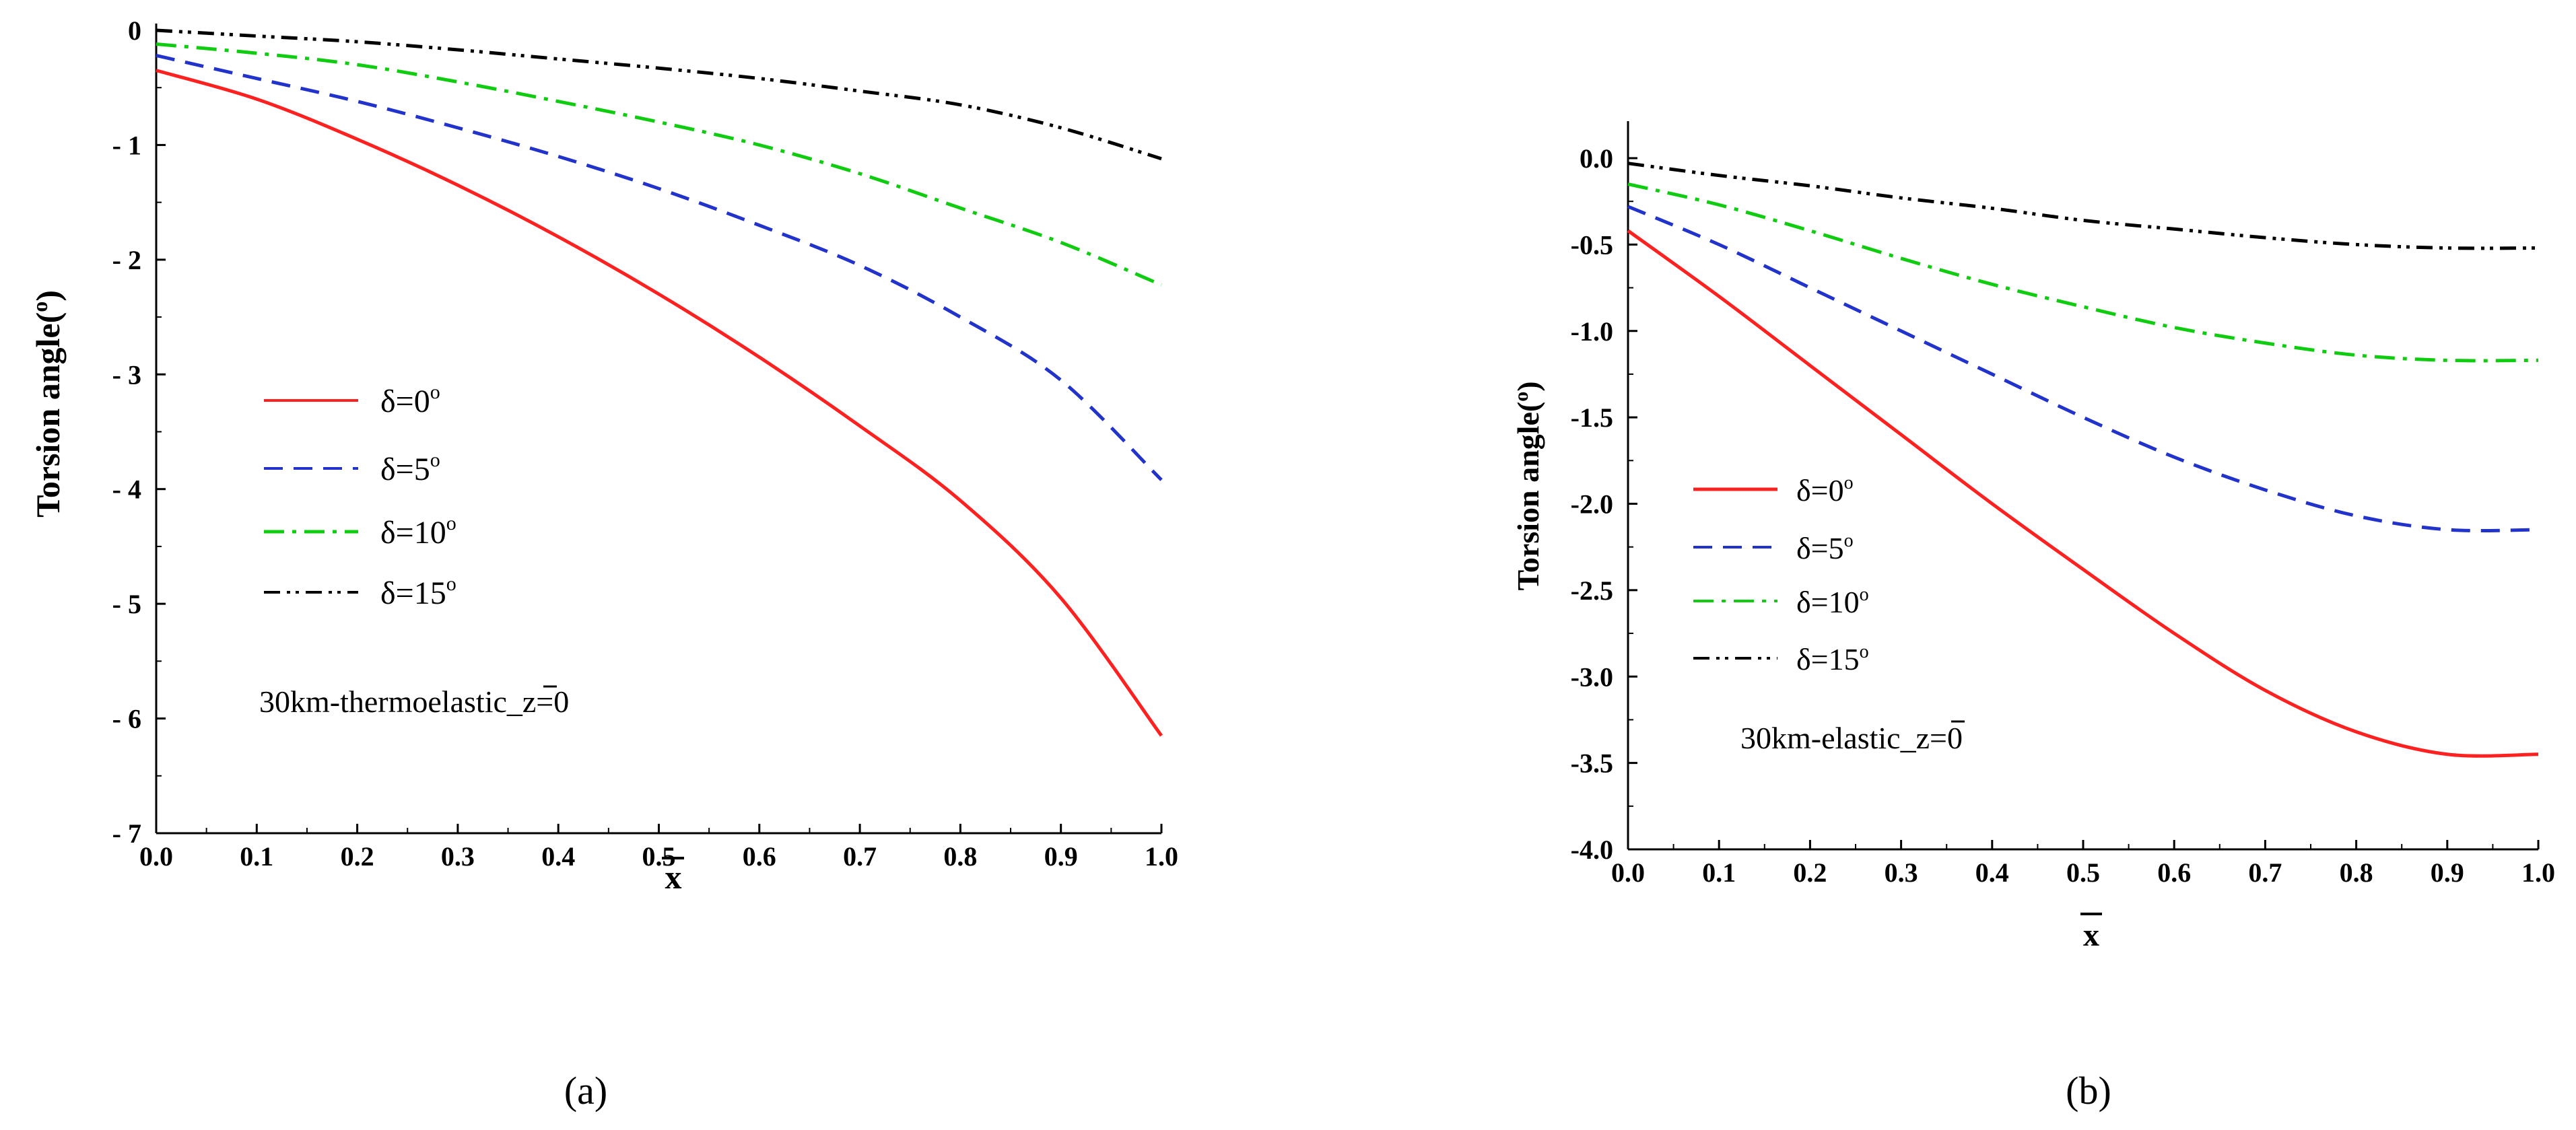 The height and width of the screenshot is (1130, 2576). What do you see at coordinates (1833, 658) in the screenshot?
I see `legend-b-label-3: δ=15o` at bounding box center [1833, 658].